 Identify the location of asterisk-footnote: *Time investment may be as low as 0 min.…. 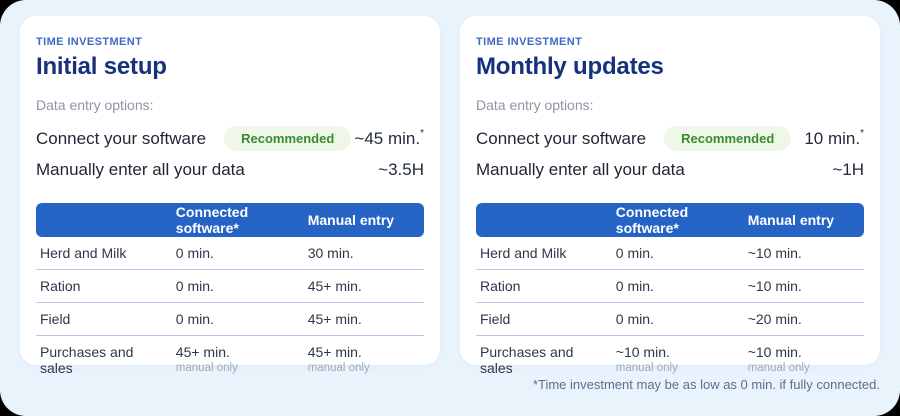
(706, 384).